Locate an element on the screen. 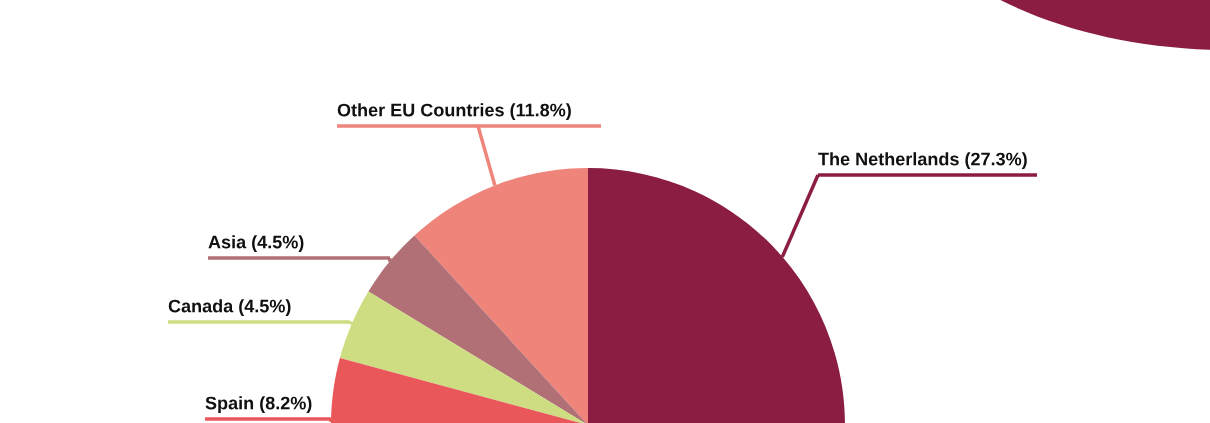 The image size is (1210, 423). slice-label: Spain (8.2%) is located at coordinates (258, 404).